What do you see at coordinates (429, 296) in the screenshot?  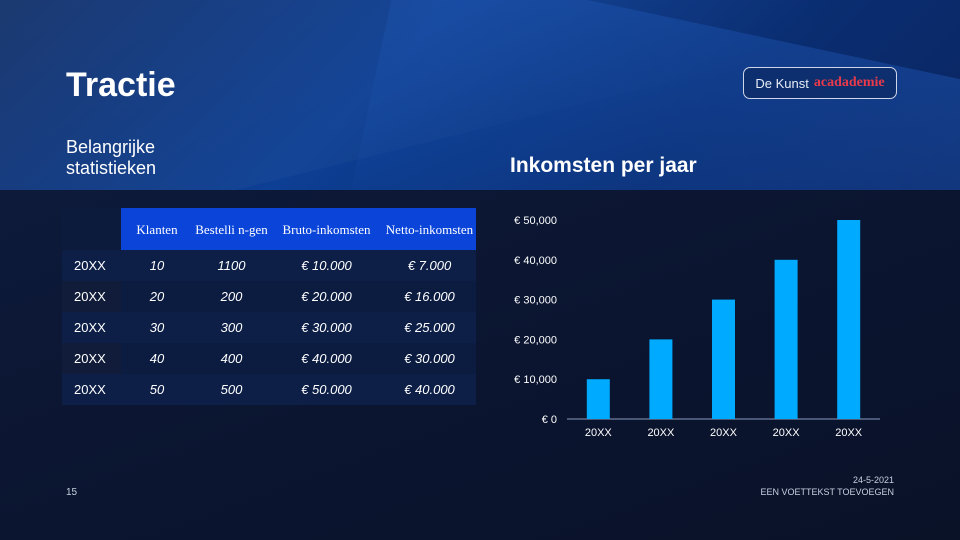 I see `table-cell: € 16.000` at bounding box center [429, 296].